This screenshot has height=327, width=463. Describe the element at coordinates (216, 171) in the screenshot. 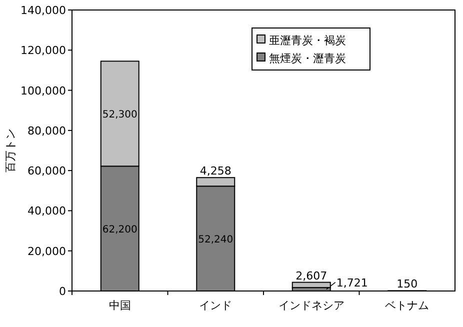

I see `data-label: 4,258` at that location.